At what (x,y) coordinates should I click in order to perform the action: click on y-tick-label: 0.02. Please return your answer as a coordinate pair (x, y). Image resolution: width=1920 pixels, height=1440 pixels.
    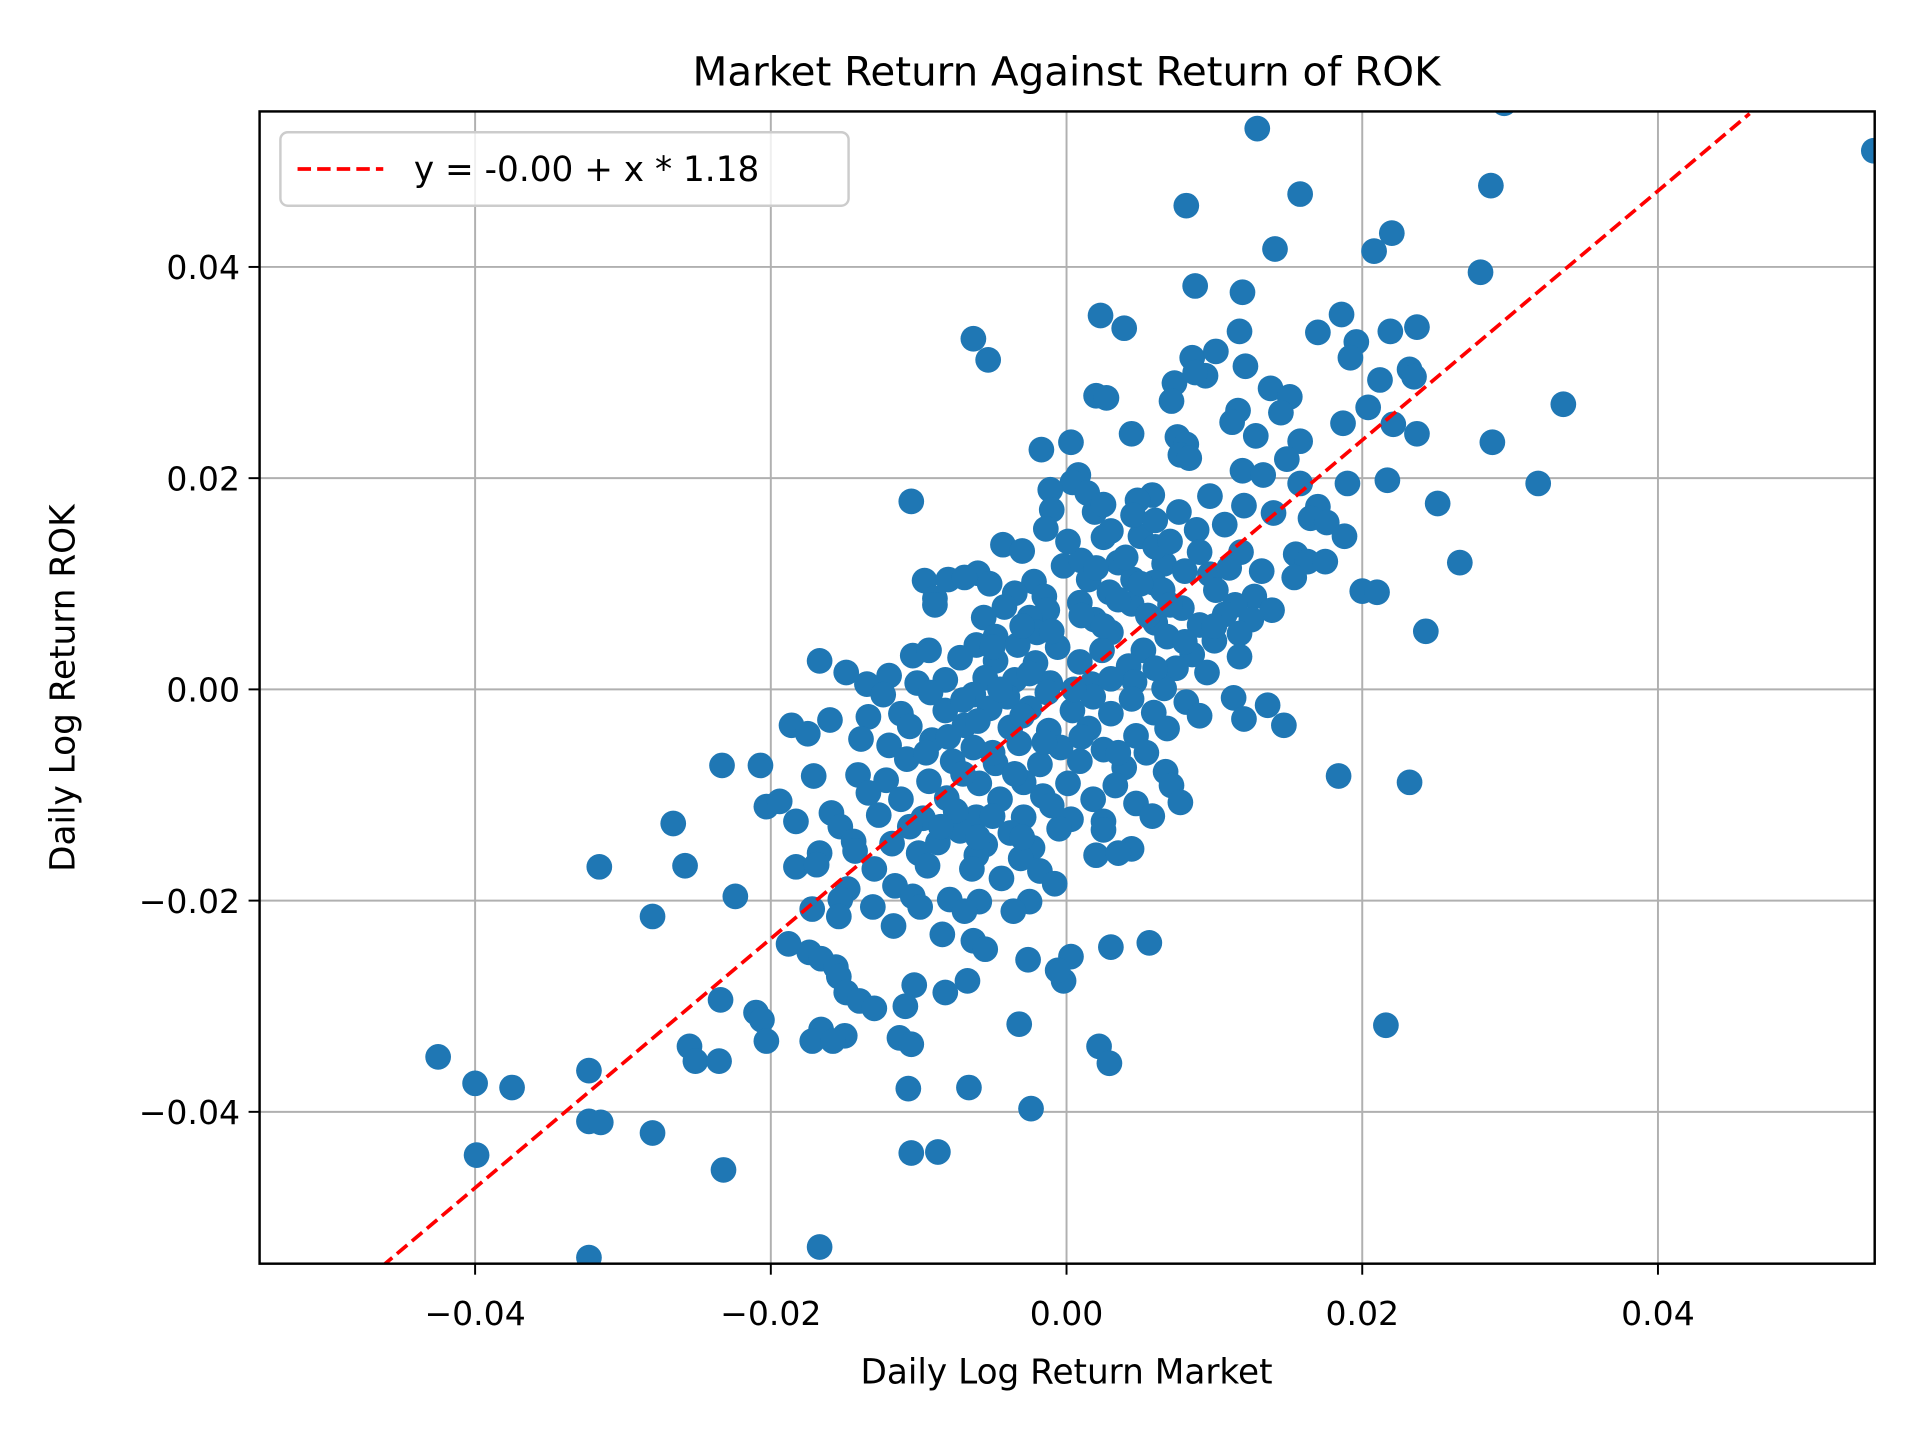
    Looking at the image, I should click on (203, 478).